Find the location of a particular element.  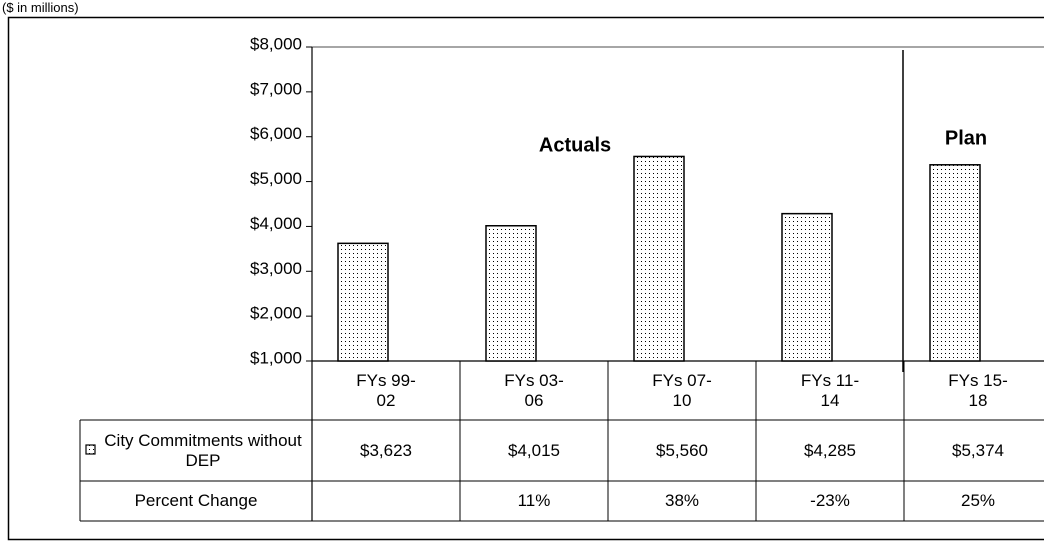

y-tick-label: $2,000 is located at coordinates (276, 313).